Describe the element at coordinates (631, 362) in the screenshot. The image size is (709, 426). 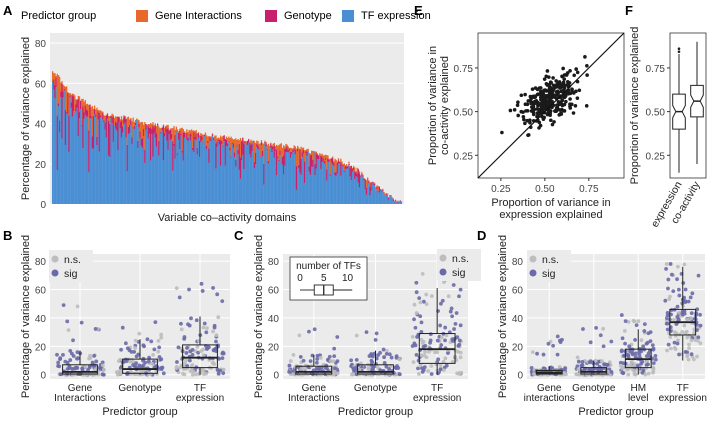
I see `panel-d-point-ns` at that location.